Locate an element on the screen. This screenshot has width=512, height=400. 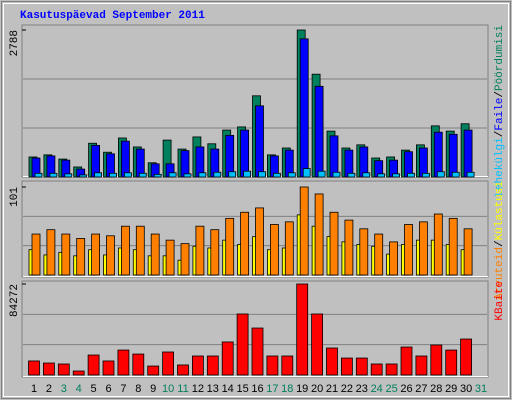
x-tick-label: 4 is located at coordinates (79, 389).